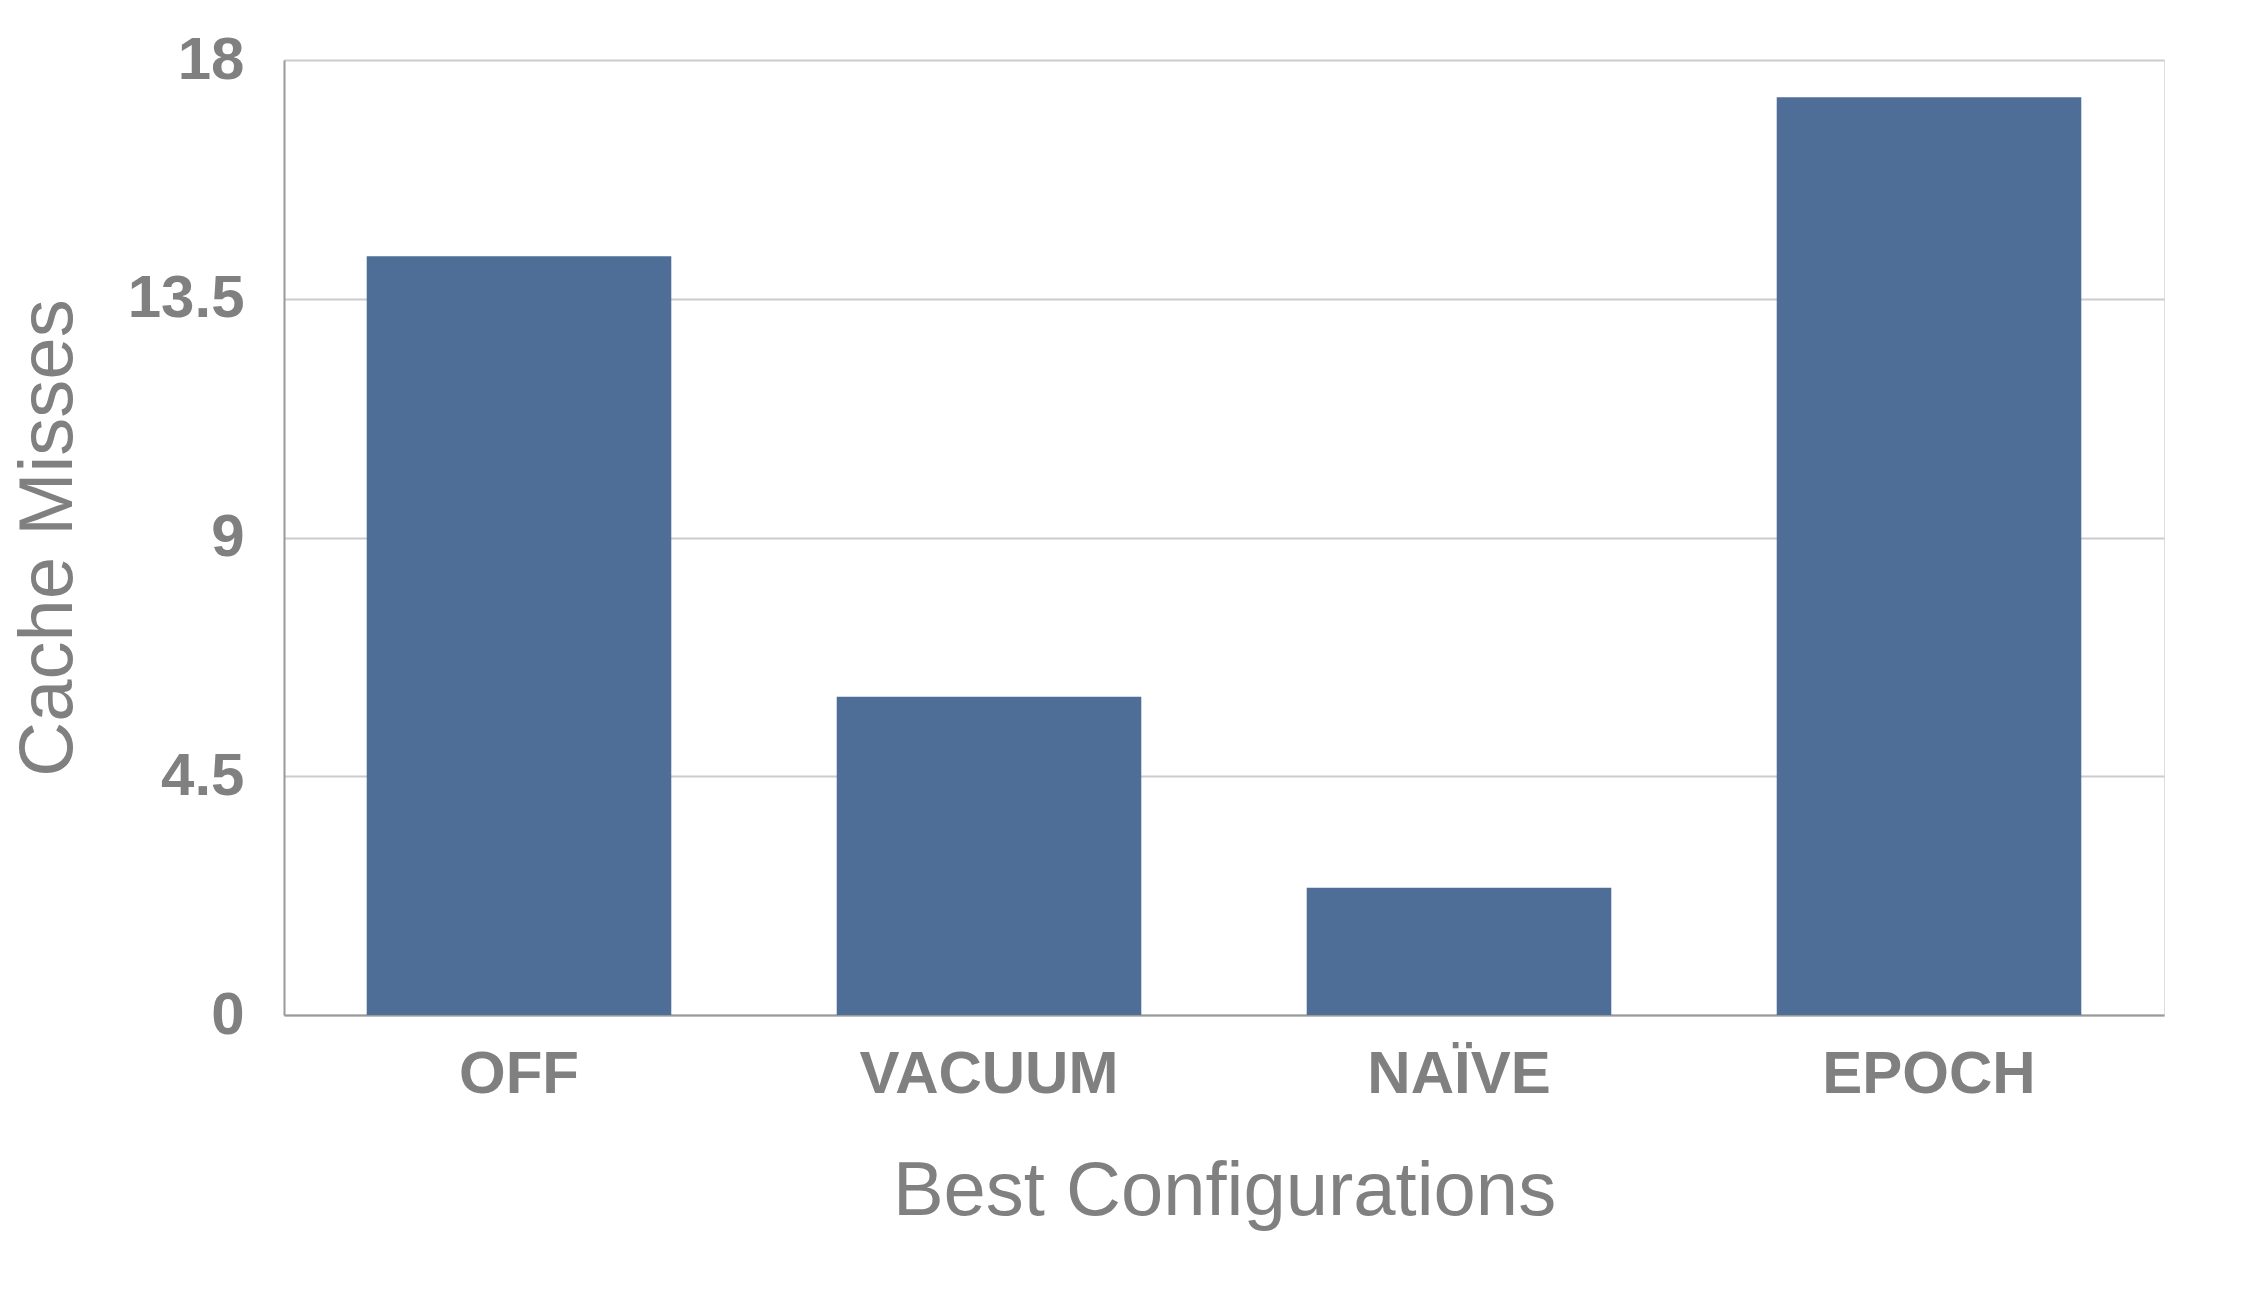  What do you see at coordinates (519, 1072) in the screenshot?
I see `x-tick-label: OFF` at bounding box center [519, 1072].